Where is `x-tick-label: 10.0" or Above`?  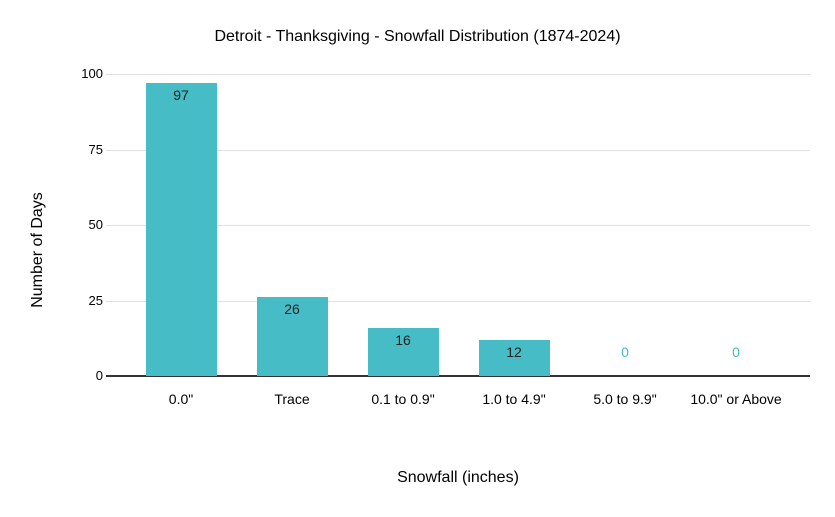 x-tick-label: 10.0" or Above is located at coordinates (736, 399).